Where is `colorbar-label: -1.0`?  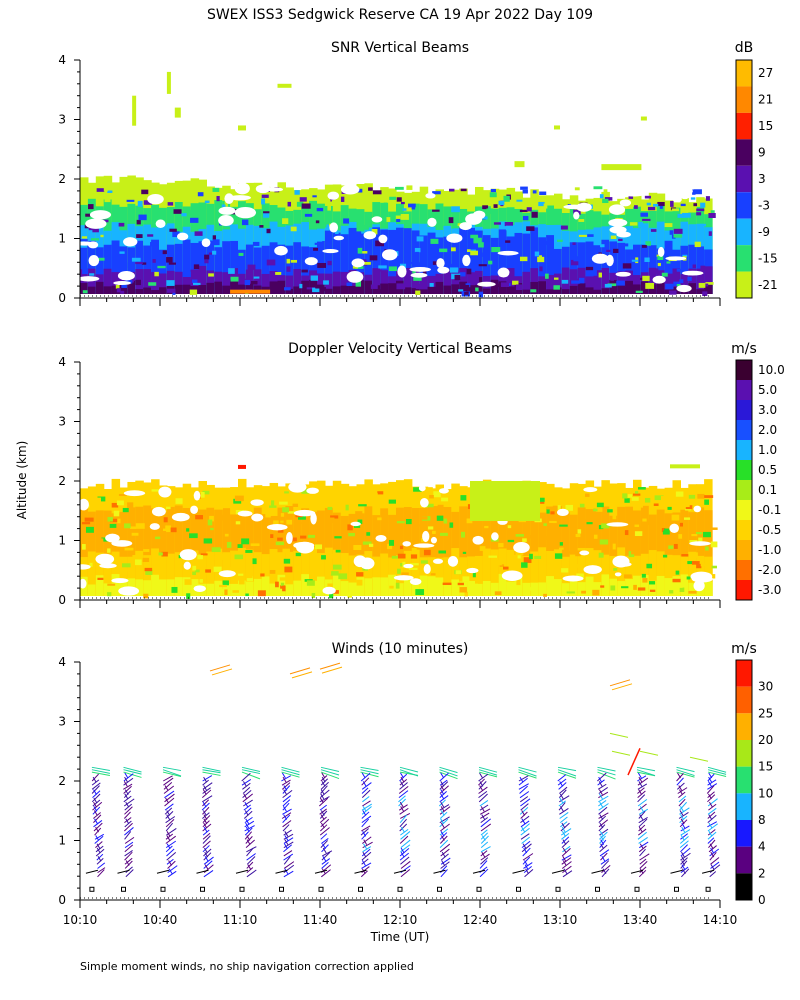
colorbar-label: -1.0 is located at coordinates (769, 550).